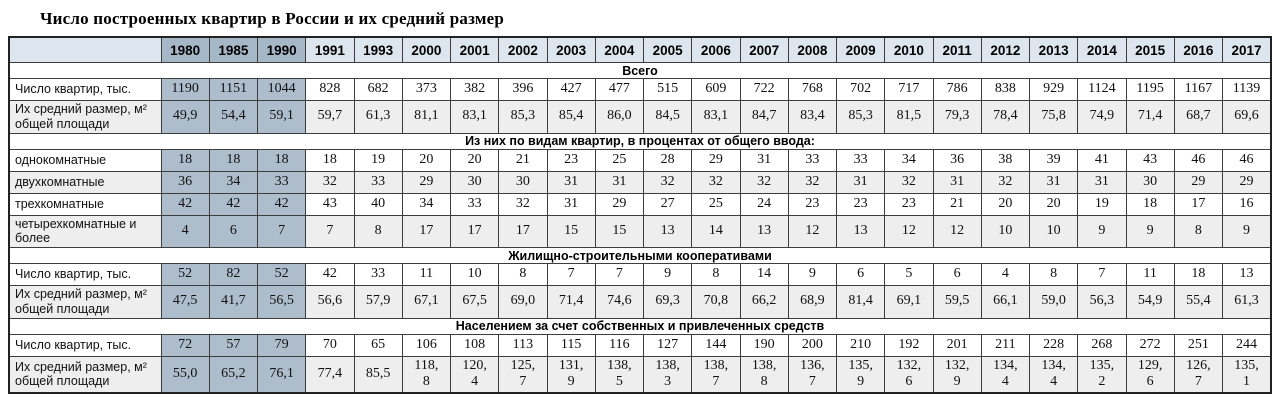  I want to click on section-header: Жилищно-строительными кооперативами, so click(640, 255).